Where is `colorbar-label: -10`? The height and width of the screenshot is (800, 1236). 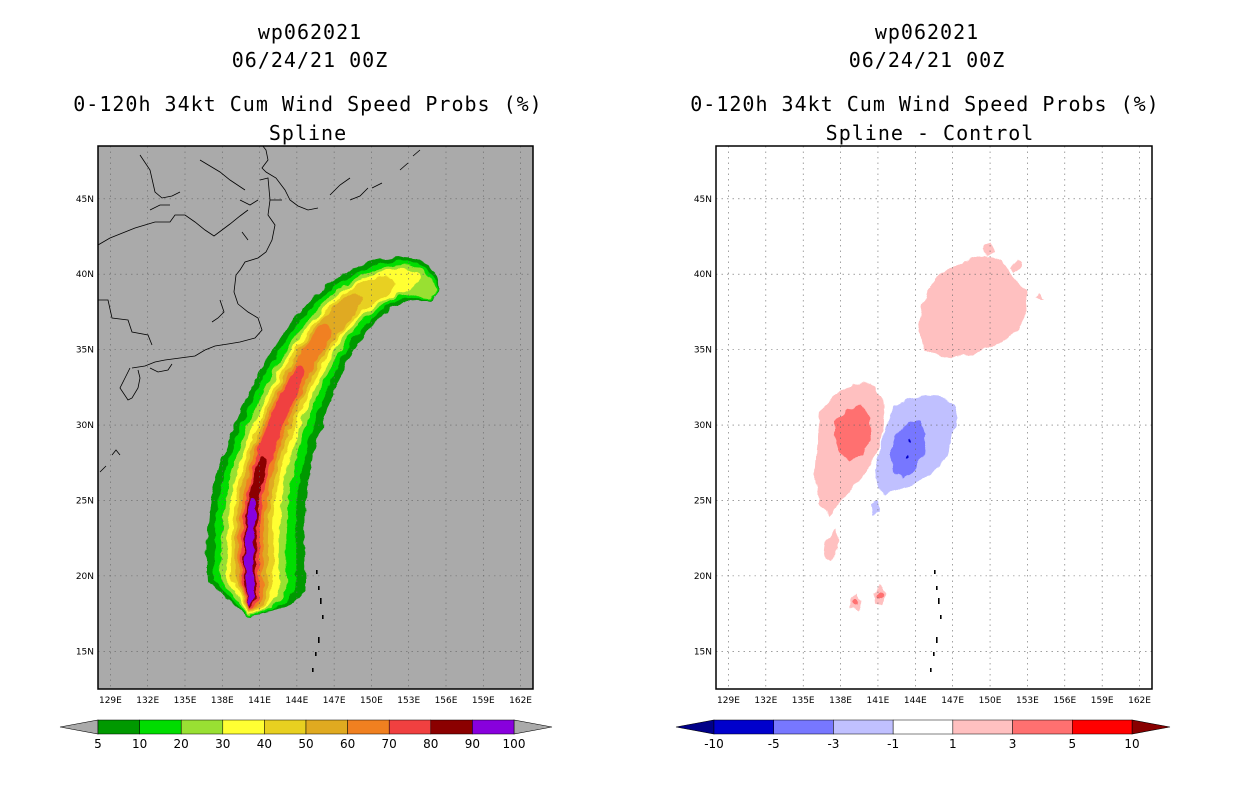 colorbar-label: -10 is located at coordinates (714, 744).